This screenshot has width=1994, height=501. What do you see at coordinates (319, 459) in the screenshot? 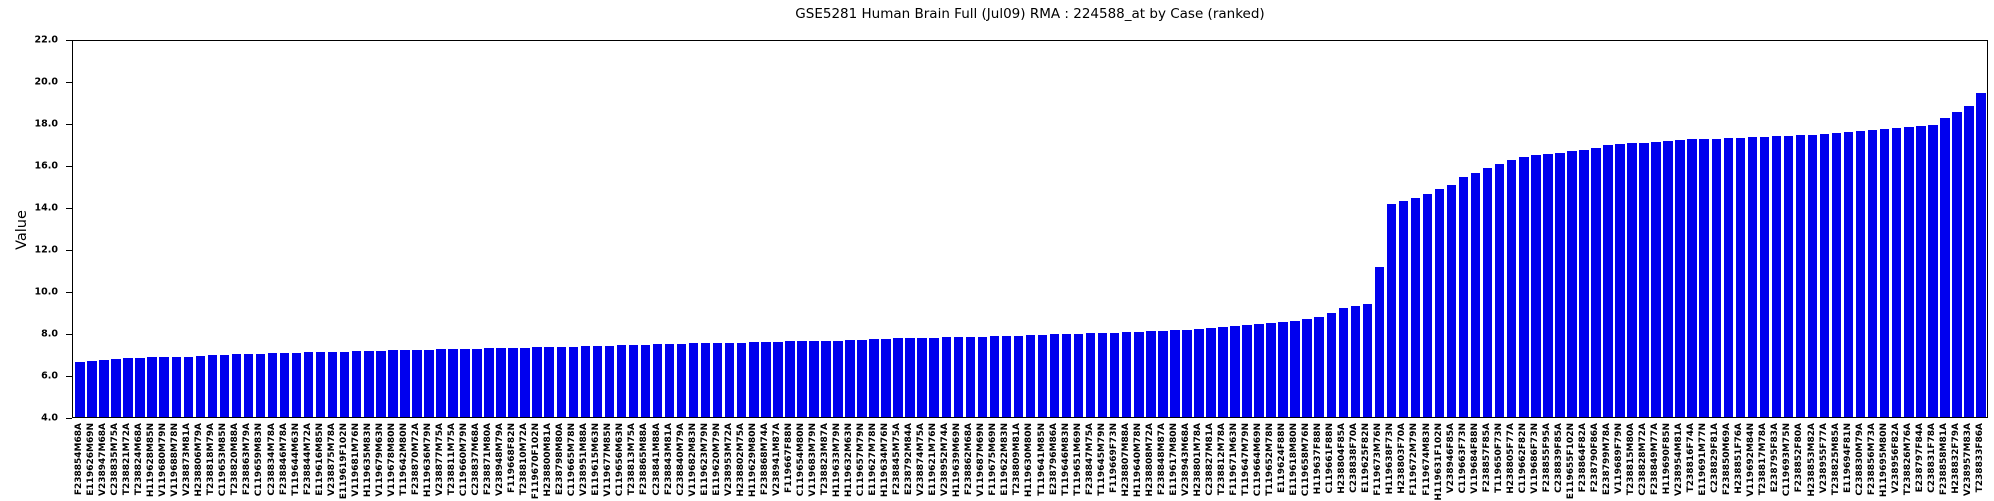
I see `x-tick-label: E119616M85N` at bounding box center [319, 459].